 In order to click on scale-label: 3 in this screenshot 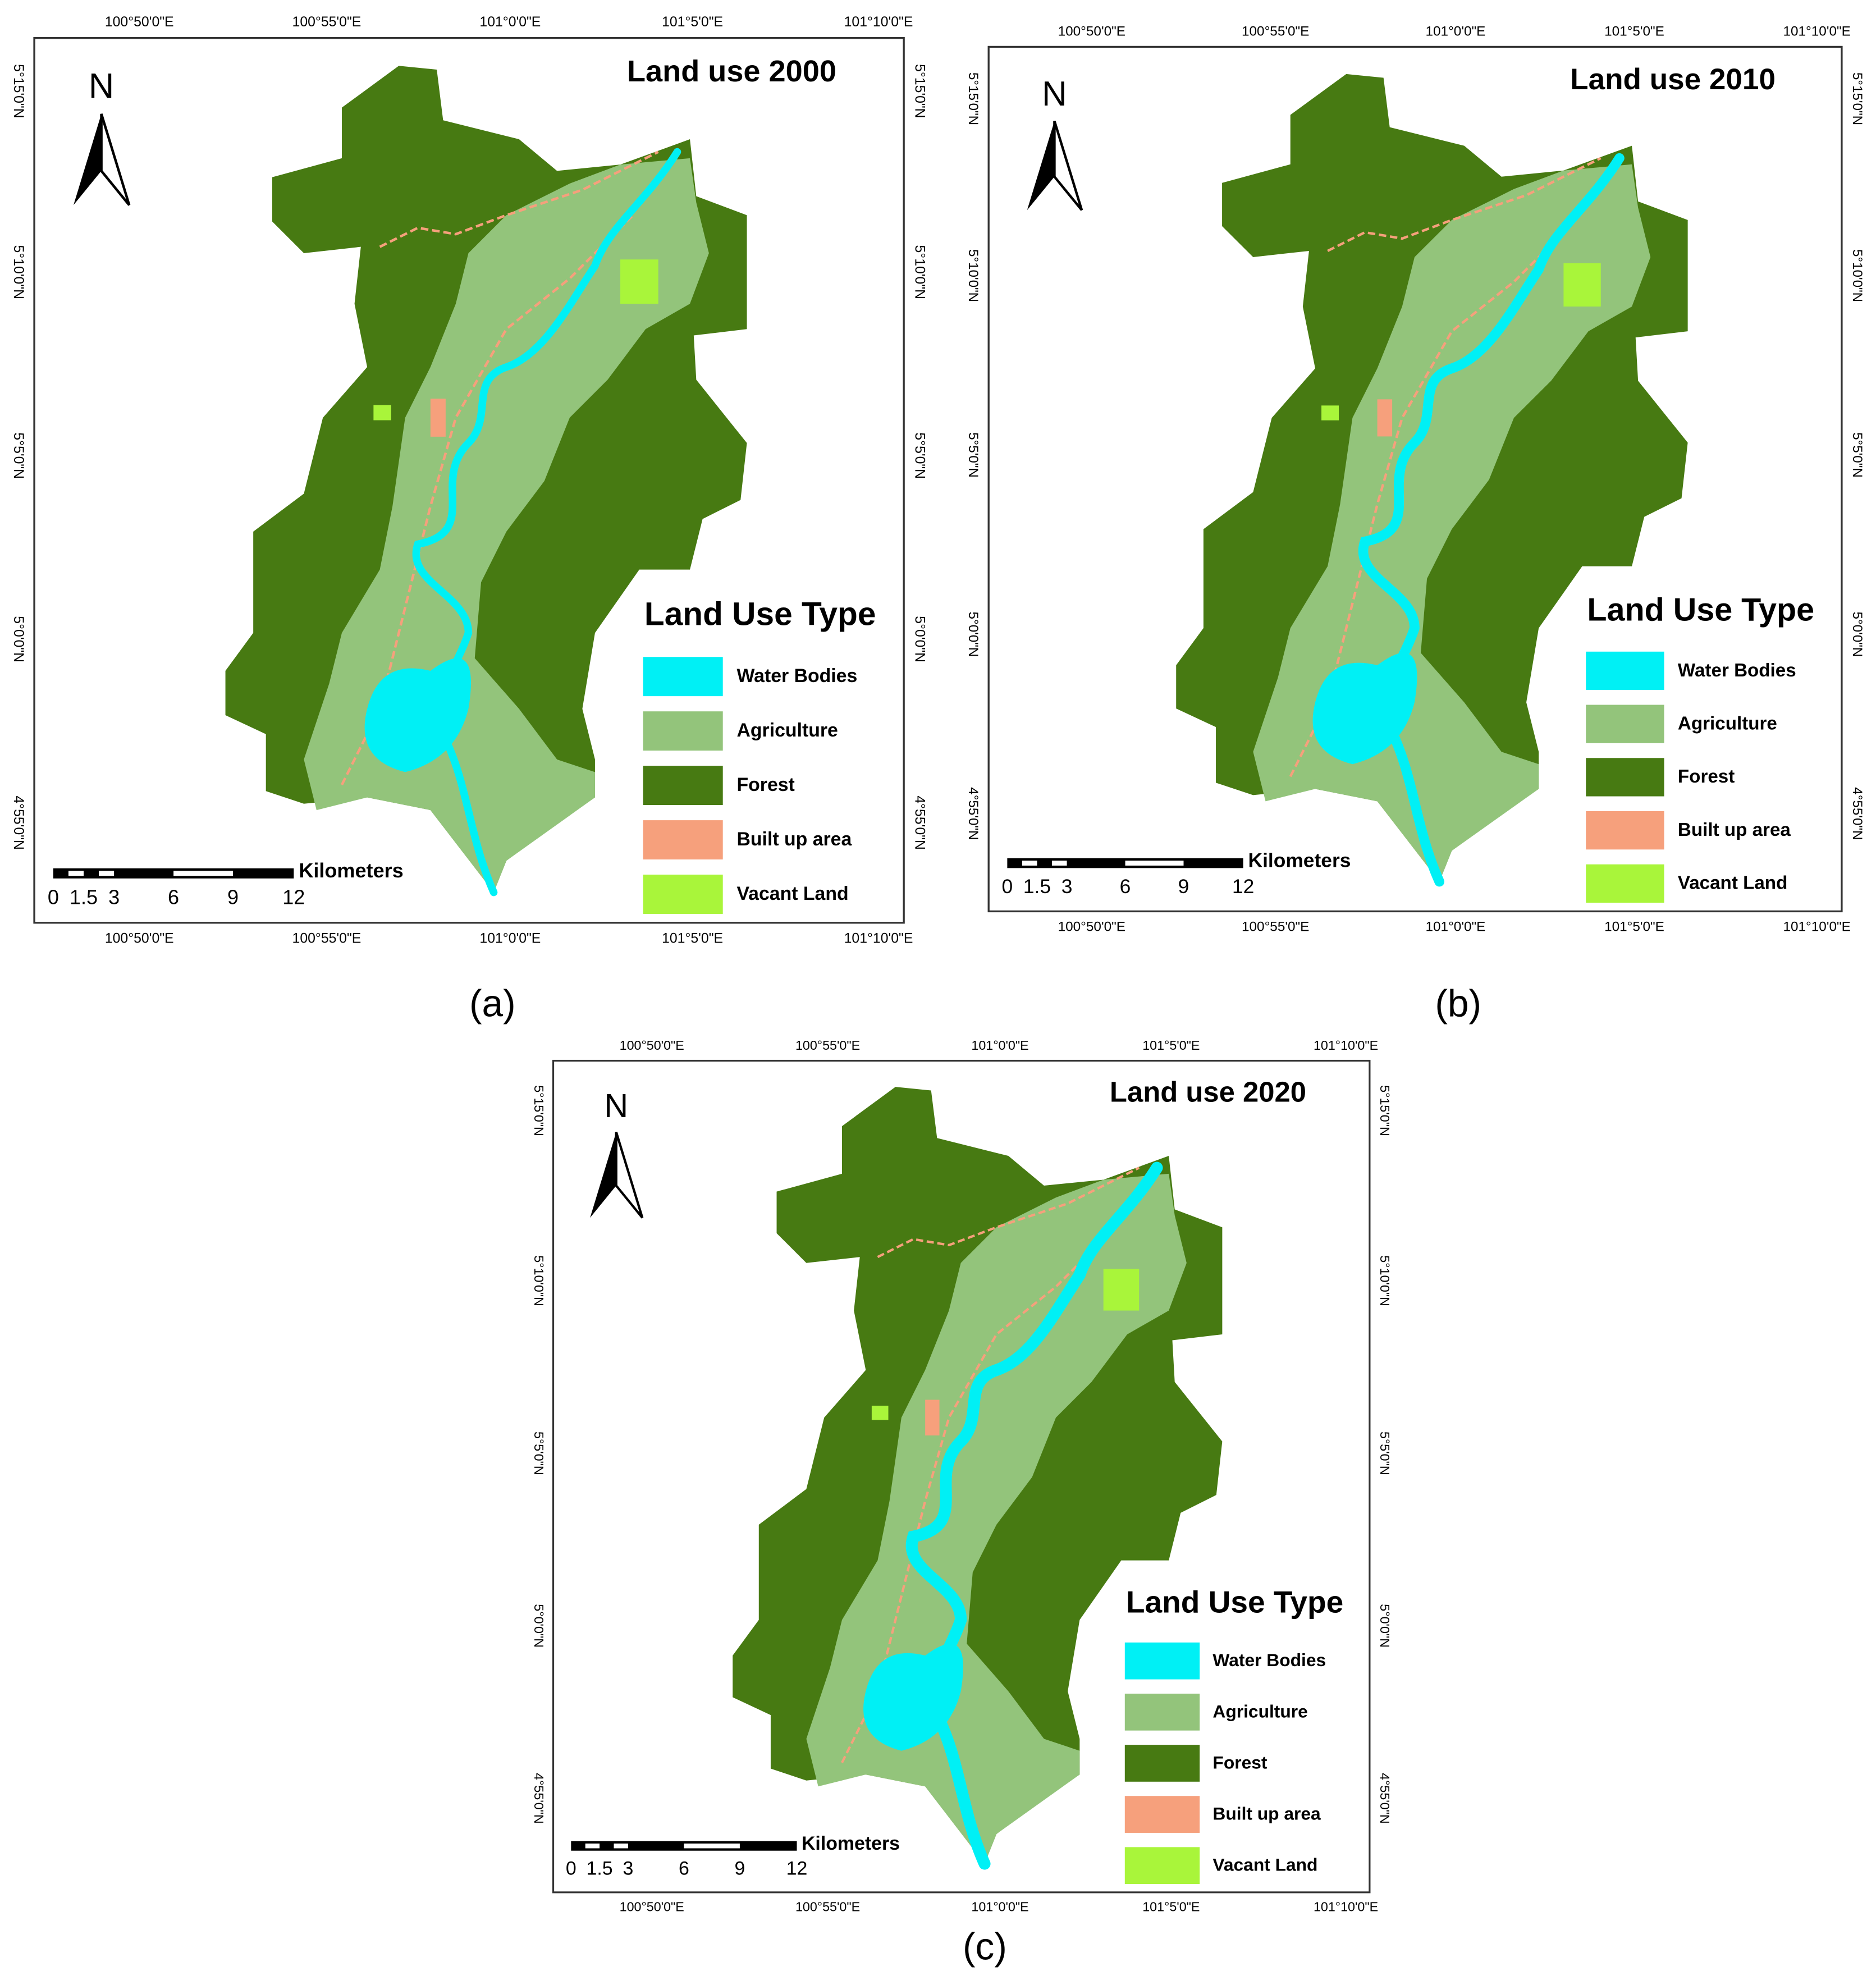, I will do `click(1067, 887)`.